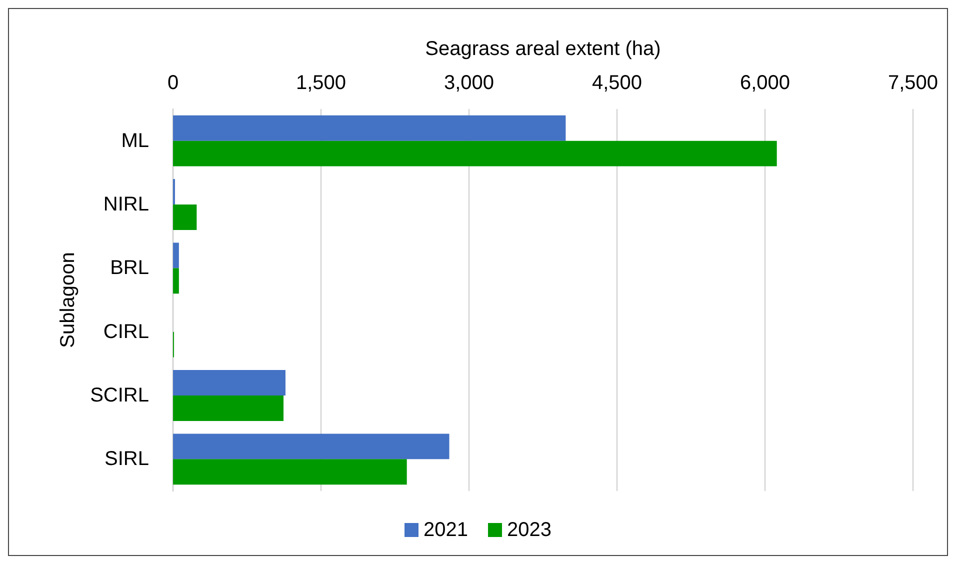 Image resolution: width=956 pixels, height=564 pixels. I want to click on y-tick-label: ML, so click(135, 141).